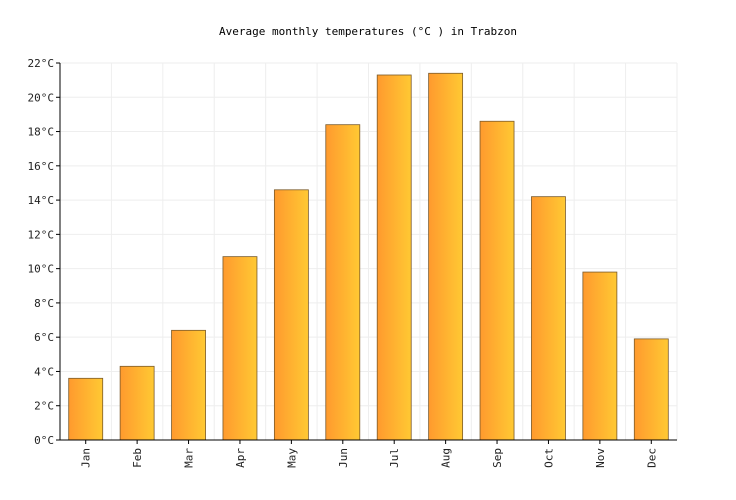 The height and width of the screenshot is (500, 736). I want to click on x-tick-label: Dec, so click(651, 458).